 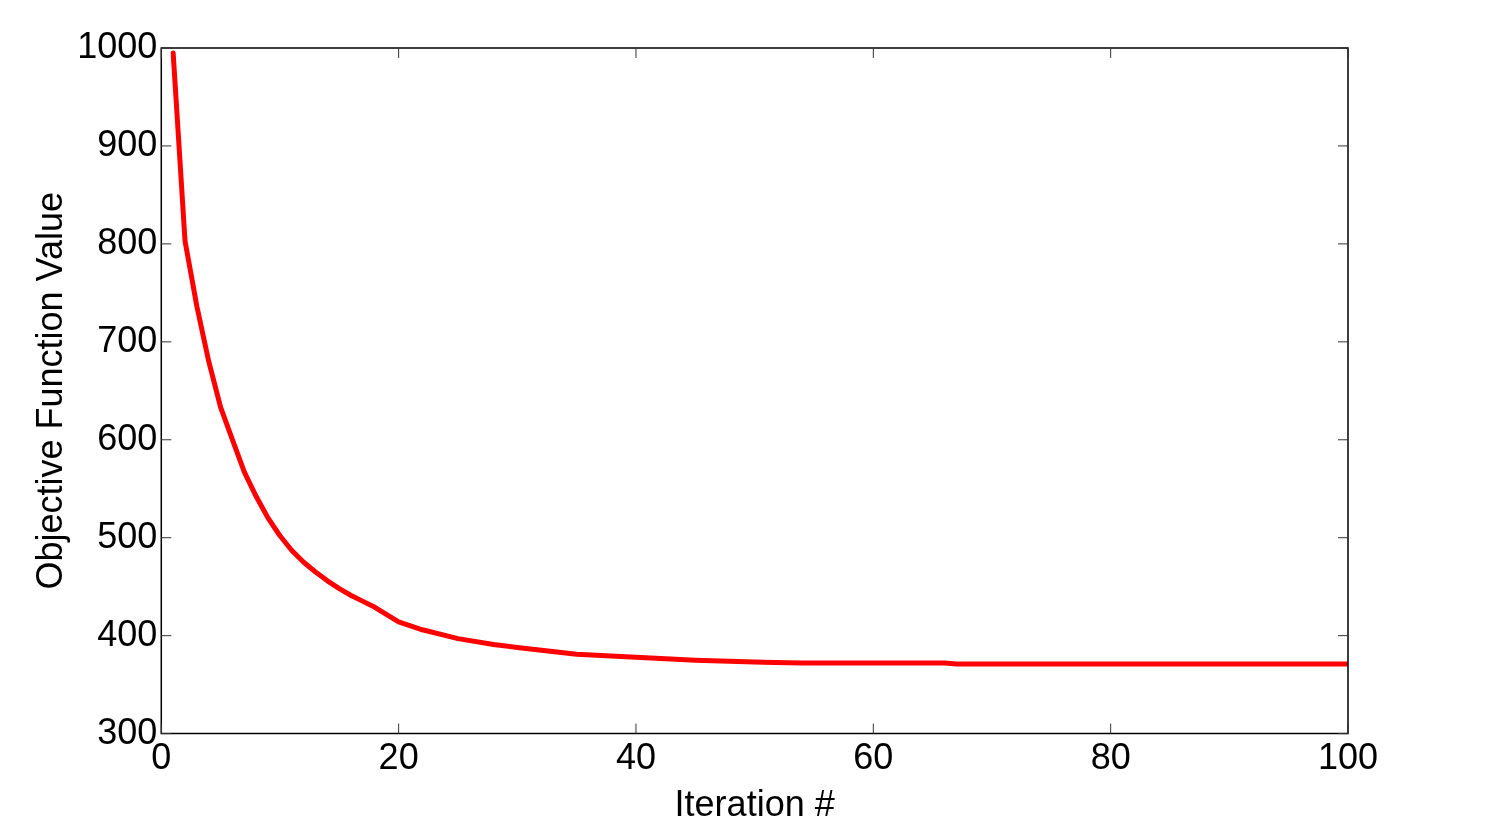 What do you see at coordinates (1348, 757) in the screenshot?
I see `x-tick-label: 100` at bounding box center [1348, 757].